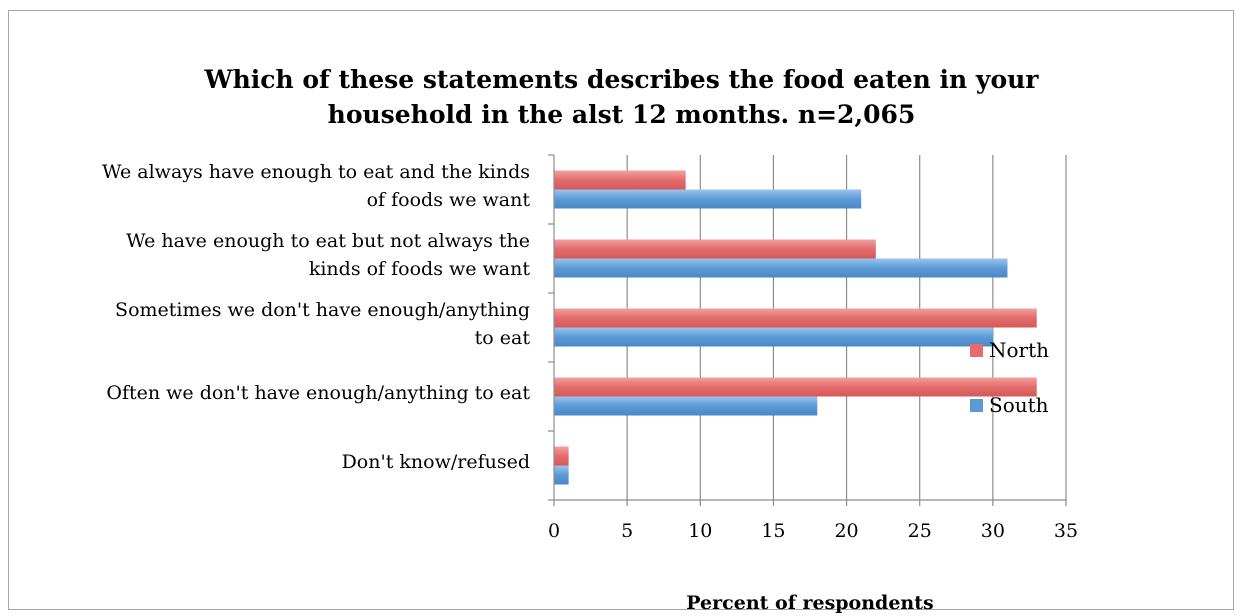 The height and width of the screenshot is (616, 1243). I want to click on category-label: Don't know/refused, so click(435, 461).